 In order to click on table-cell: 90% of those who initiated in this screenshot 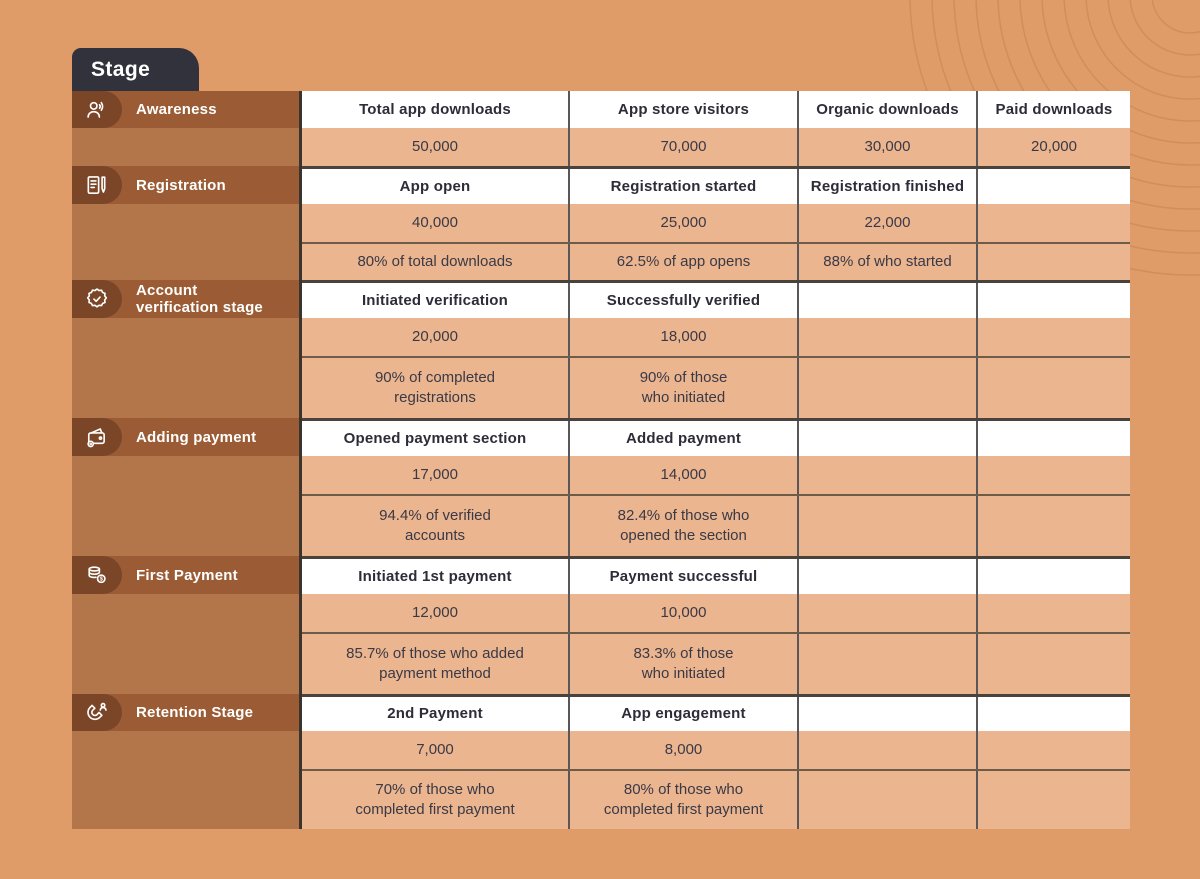, I will do `click(682, 388)`.